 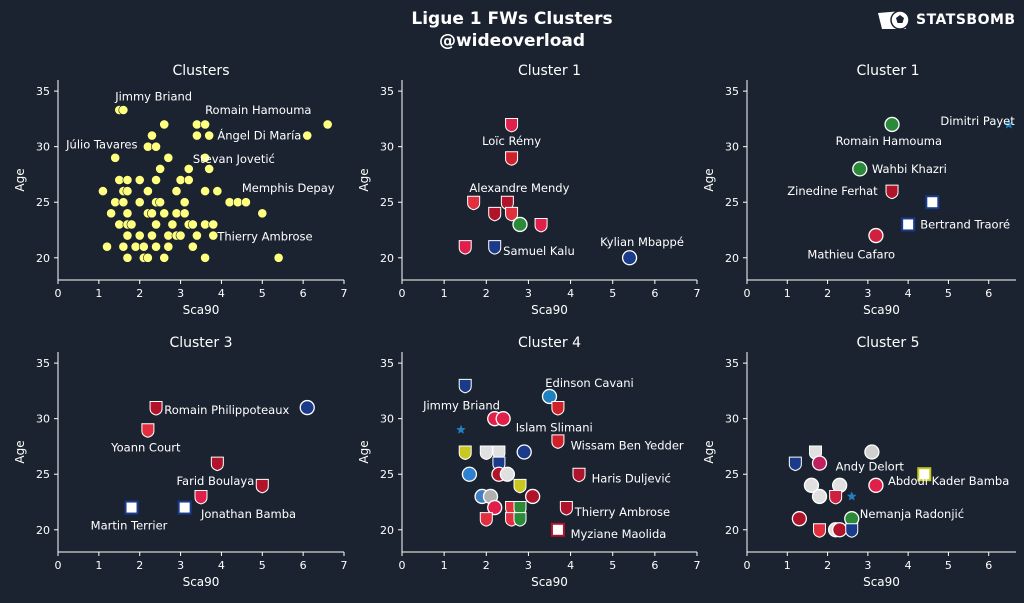 I want to click on panel-title: Cluster 4, so click(x=549, y=343).